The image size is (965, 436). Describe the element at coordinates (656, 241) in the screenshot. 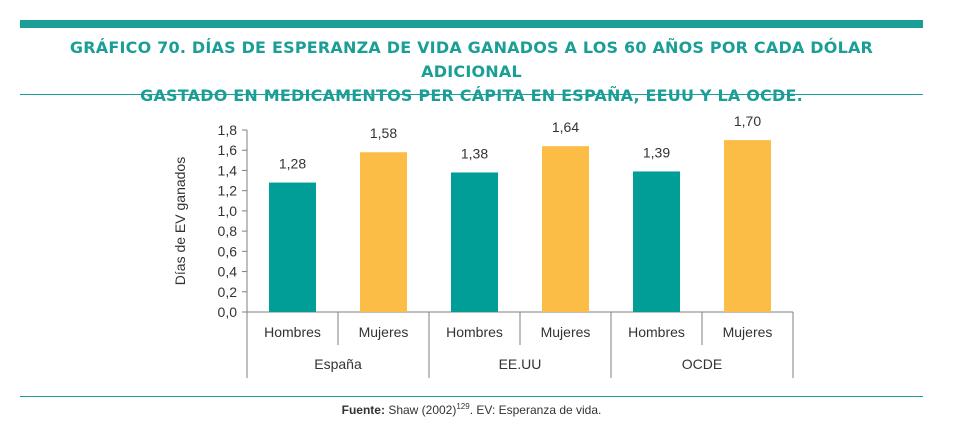

I see `bar-ocde-hombres` at that location.